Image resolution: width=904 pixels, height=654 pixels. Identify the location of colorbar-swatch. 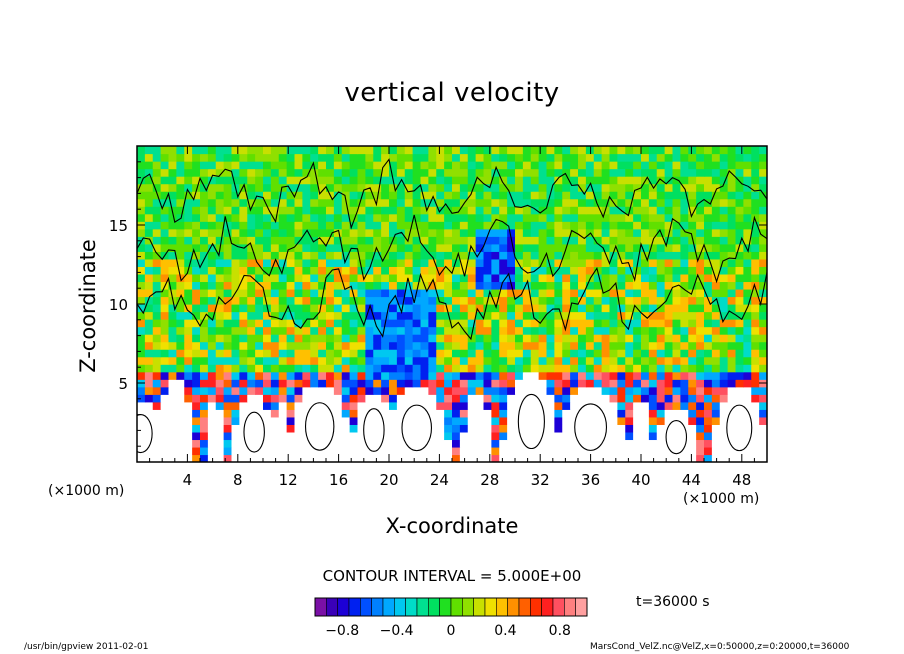
(524, 607).